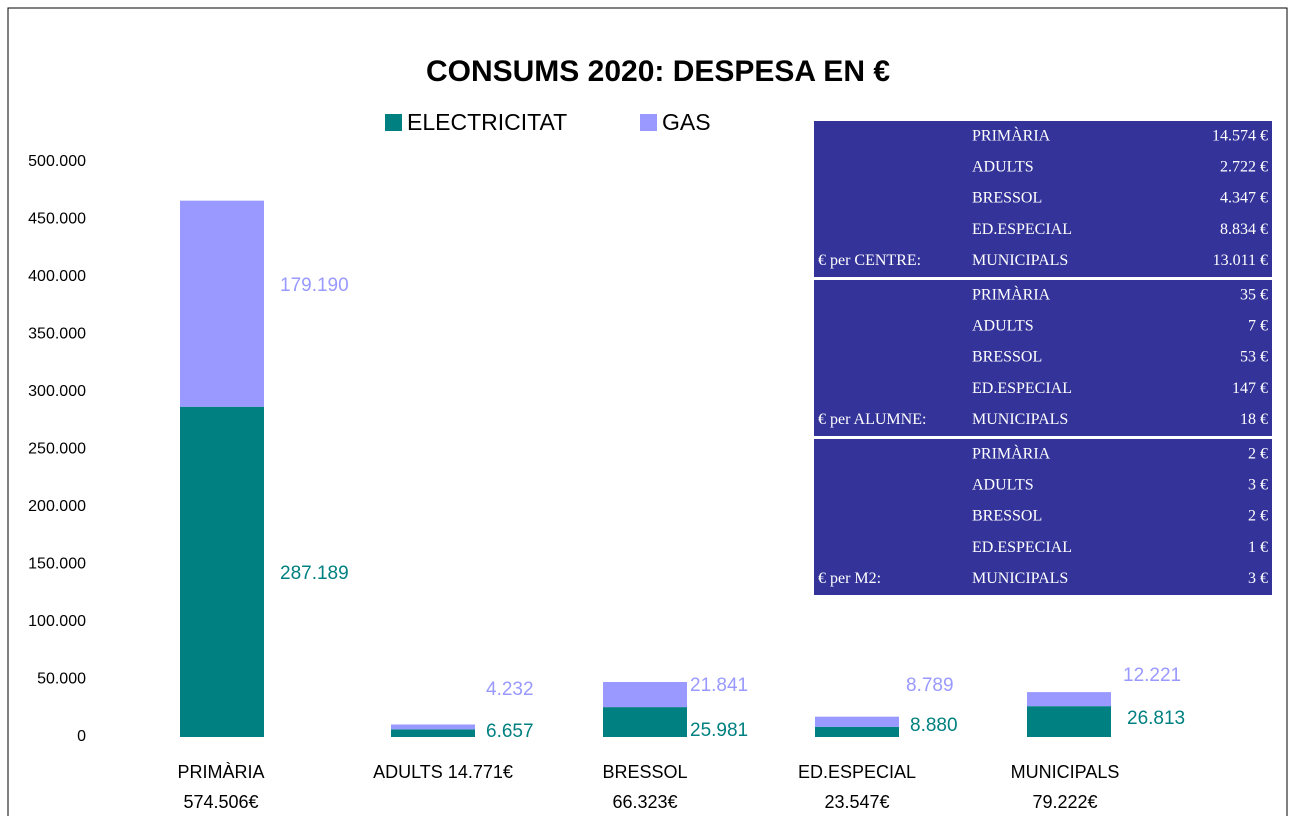 This screenshot has height=816, width=1294. Describe the element at coordinates (510, 689) in the screenshot. I see `value-label: 4.232` at that location.